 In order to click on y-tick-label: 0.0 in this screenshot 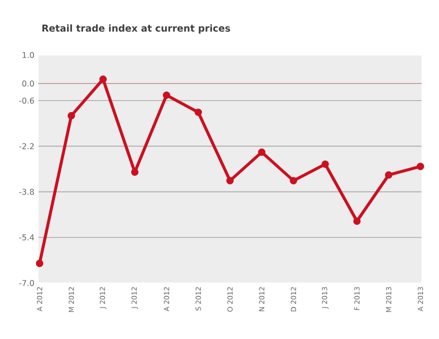, I will do `click(28, 83)`.